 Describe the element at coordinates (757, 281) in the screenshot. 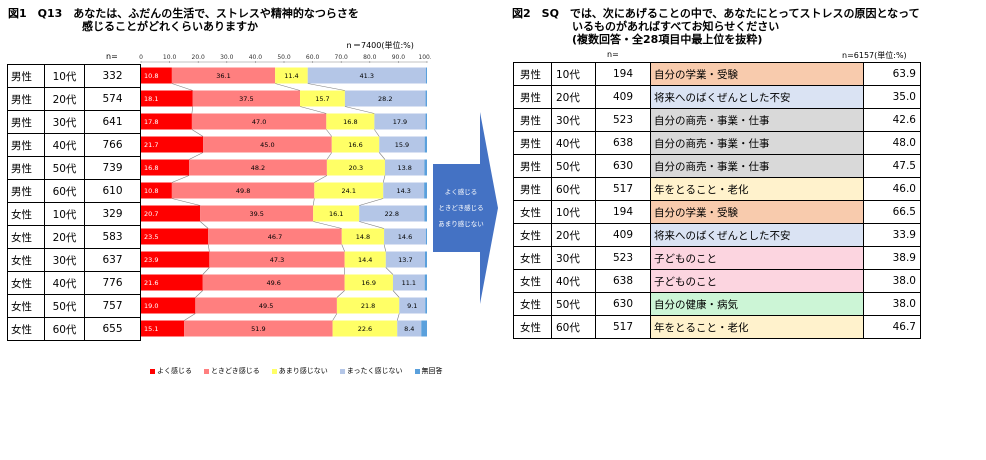

I see `cause-cell: 子どものこと` at that location.